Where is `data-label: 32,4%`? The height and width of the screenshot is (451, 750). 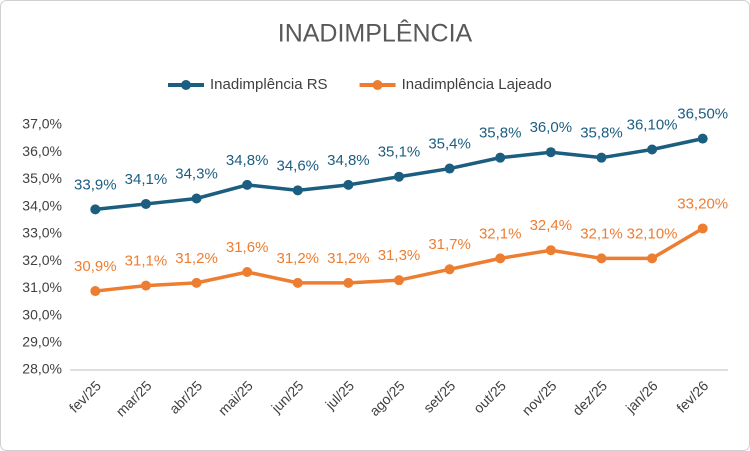 data-label: 32,4% is located at coordinates (551, 225).